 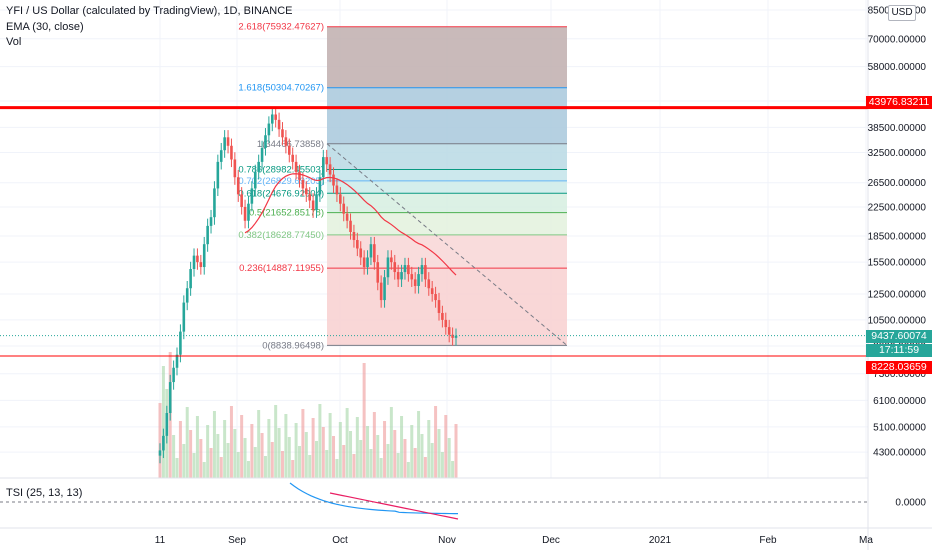 I want to click on price-tick: 58000.00000, so click(x=897, y=67).